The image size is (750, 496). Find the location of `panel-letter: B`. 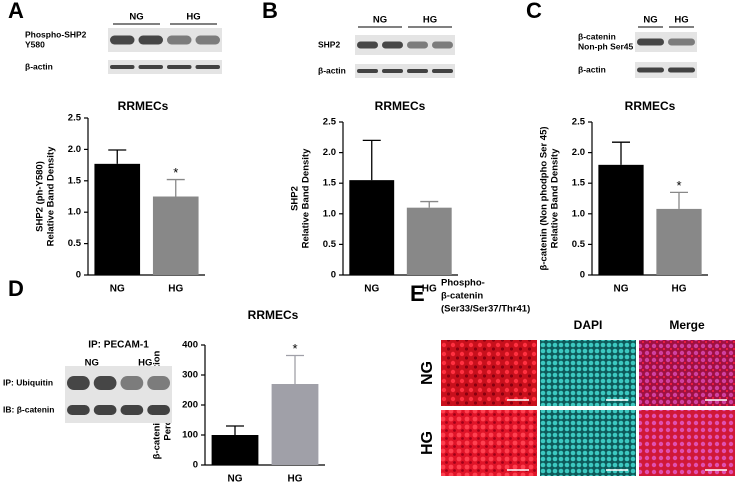

panel-letter: B is located at coordinates (270, 11).